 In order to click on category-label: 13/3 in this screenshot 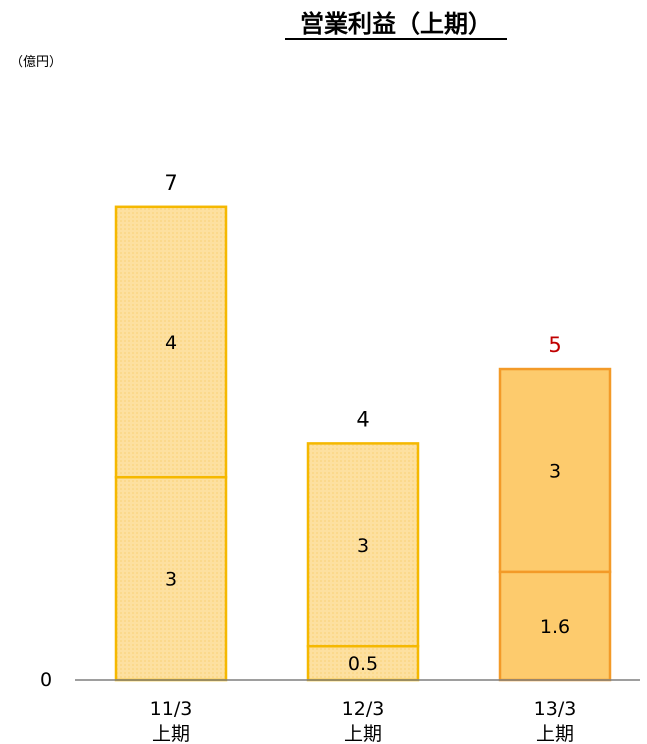, I will do `click(555, 709)`.